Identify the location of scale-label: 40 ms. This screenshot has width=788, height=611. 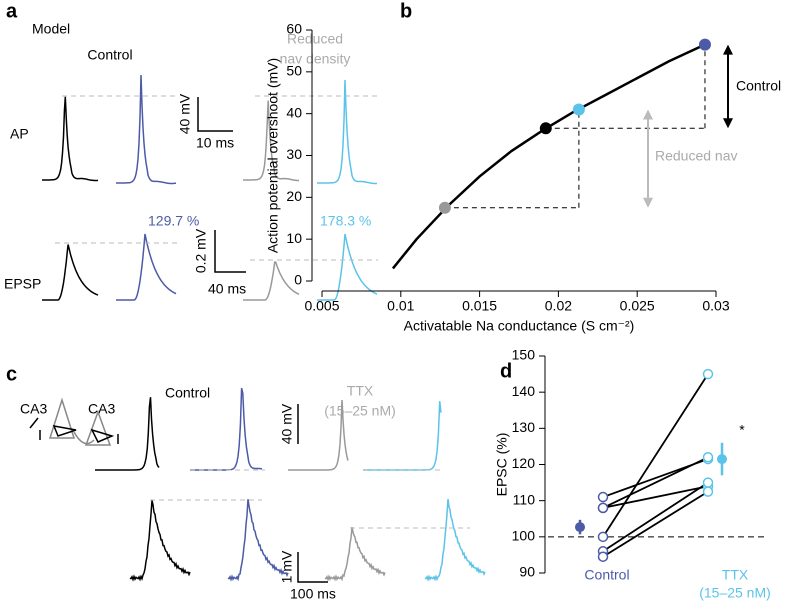
(227, 289).